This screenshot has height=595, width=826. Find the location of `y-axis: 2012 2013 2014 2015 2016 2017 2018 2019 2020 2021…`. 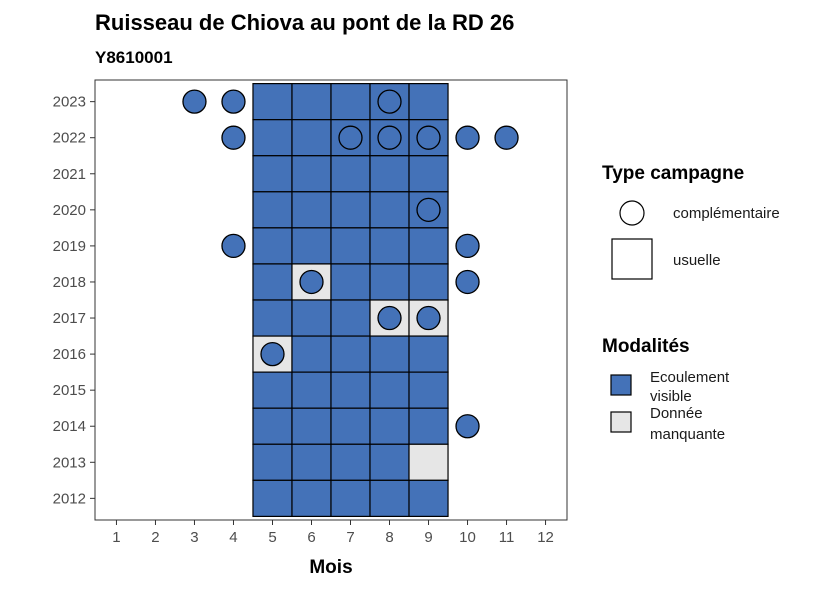

y-axis: 2012 2013 2014 2015 2016 2017 2018 2019 2020 2021… is located at coordinates (74, 300).